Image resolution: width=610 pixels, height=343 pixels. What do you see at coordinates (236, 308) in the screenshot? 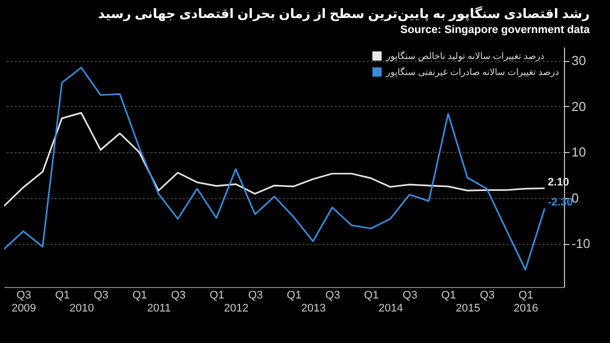
I see `x-tick-label: 2012` at bounding box center [236, 308].